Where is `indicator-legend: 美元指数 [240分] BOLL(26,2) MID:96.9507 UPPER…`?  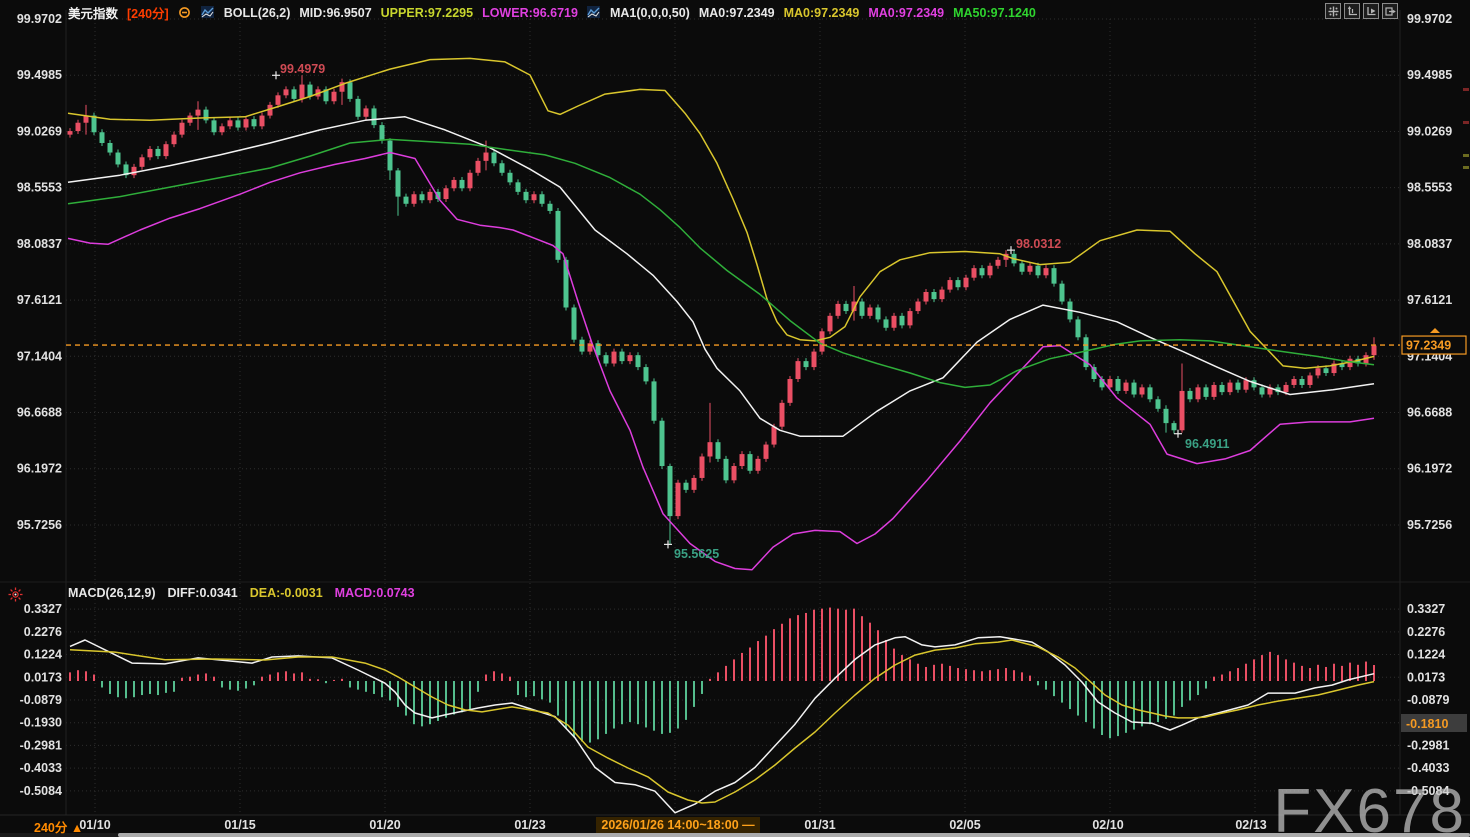 indicator-legend: 美元指数 [240分] BOLL(26,2) MID:96.9507 UPPER… is located at coordinates (552, 12).